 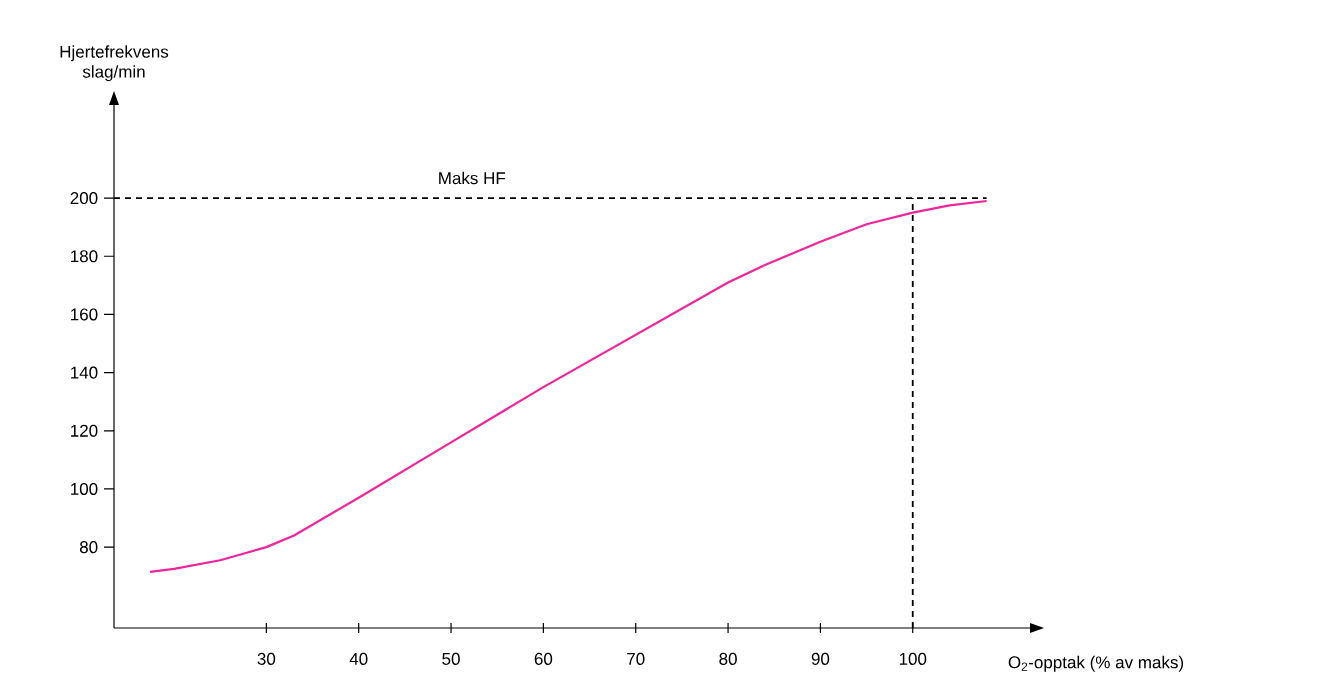 What do you see at coordinates (84, 314) in the screenshot?
I see `y-tick-label: 160` at bounding box center [84, 314].